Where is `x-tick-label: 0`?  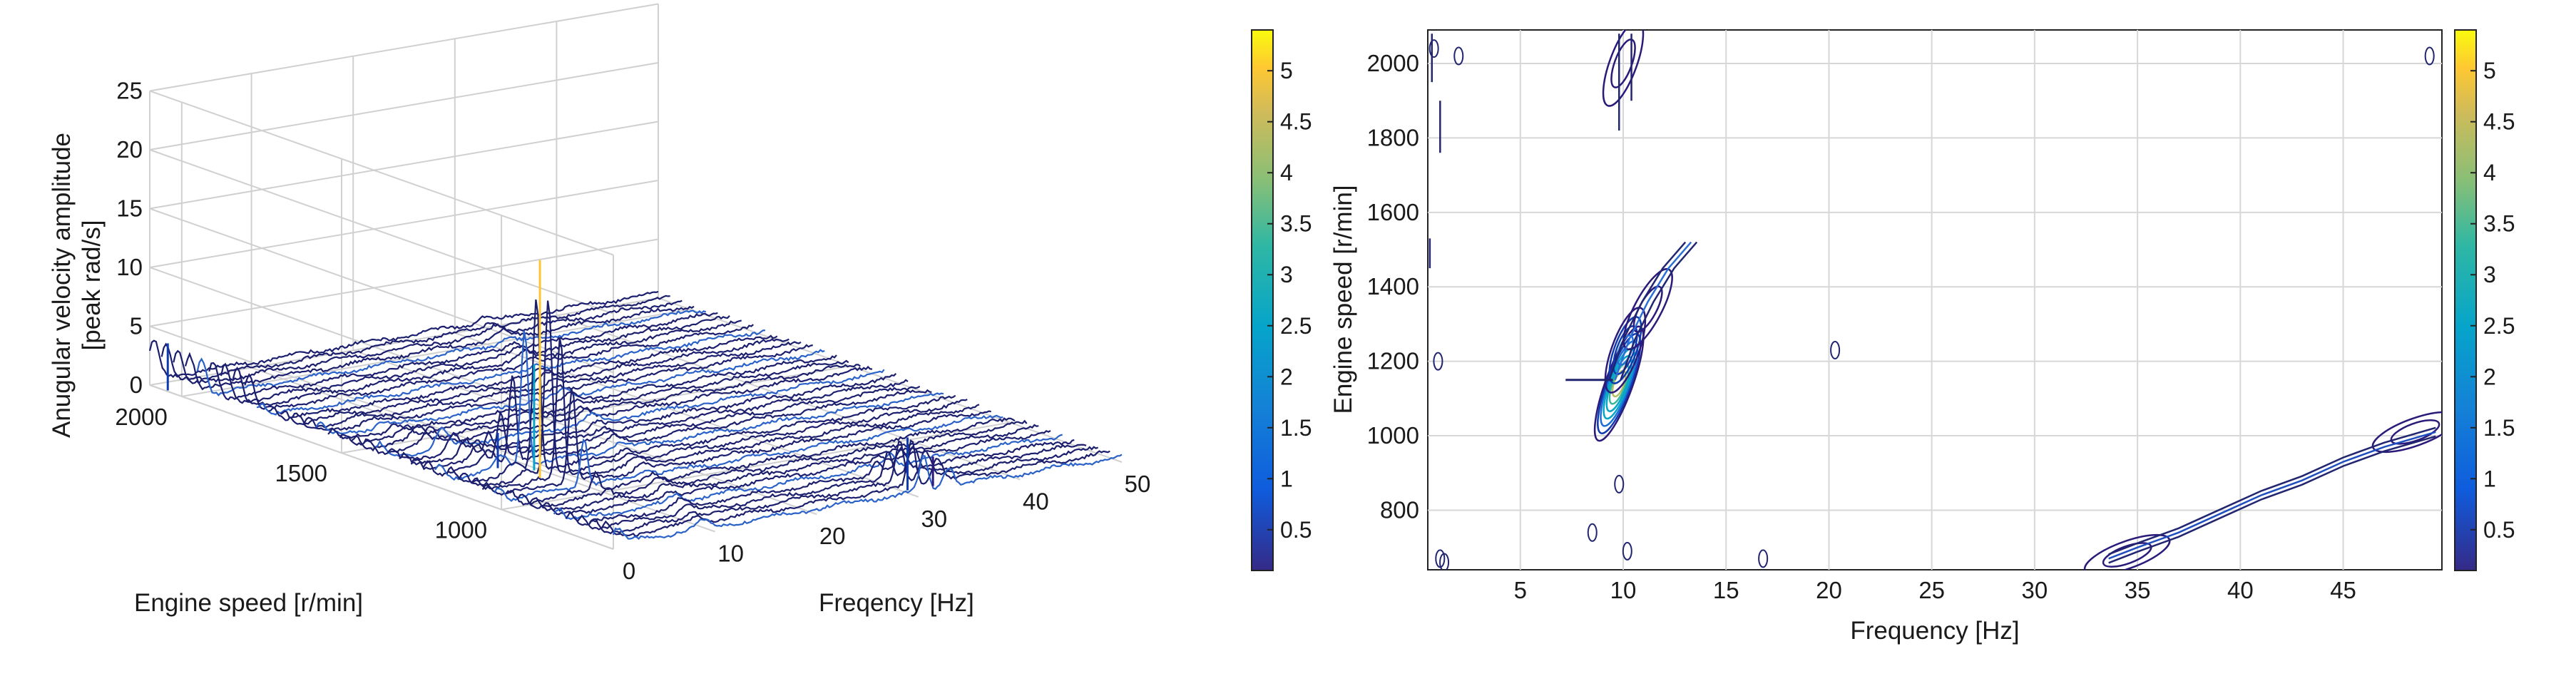 x-tick-label: 0 is located at coordinates (629, 571).